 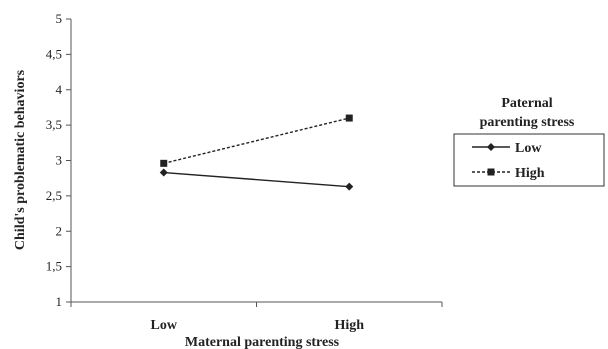 I want to click on y-tick-label: 3, so click(x=59, y=160).